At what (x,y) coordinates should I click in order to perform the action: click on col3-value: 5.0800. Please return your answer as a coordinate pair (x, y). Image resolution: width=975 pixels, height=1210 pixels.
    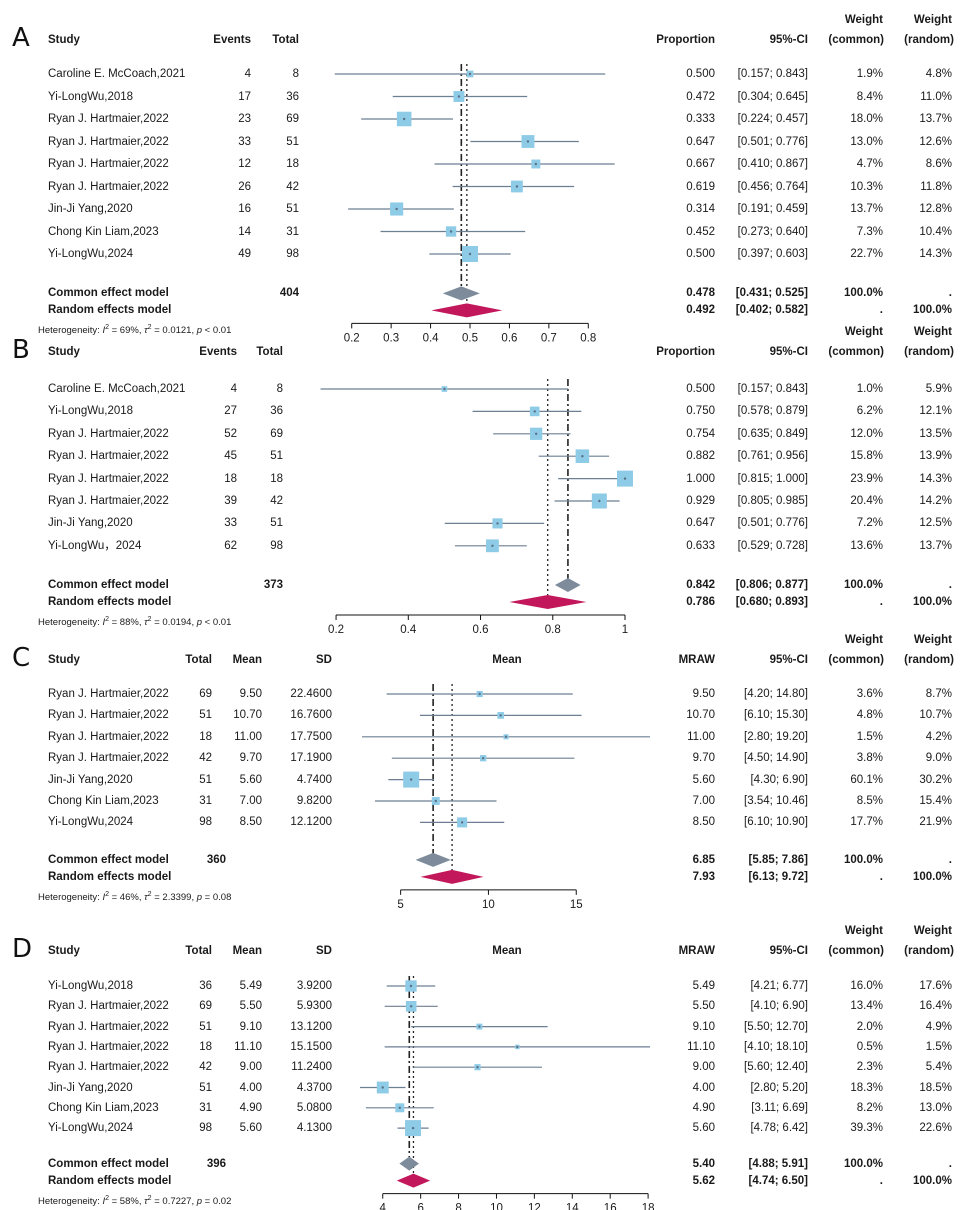
    Looking at the image, I should click on (314, 1107).